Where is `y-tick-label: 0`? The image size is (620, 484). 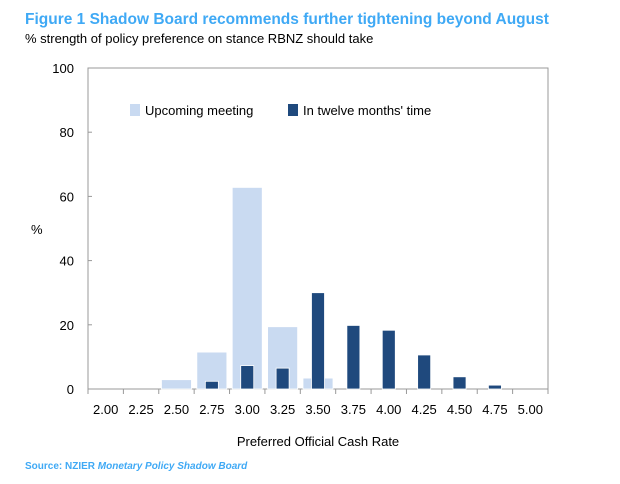 y-tick-label: 0 is located at coordinates (70, 389).